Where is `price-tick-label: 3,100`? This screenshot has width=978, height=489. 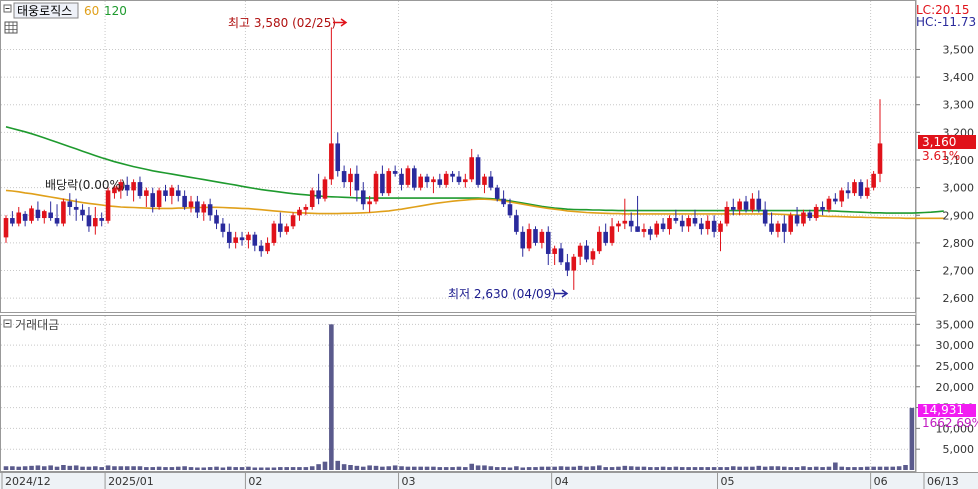 price-tick-label: 3,100 is located at coordinates (959, 160).